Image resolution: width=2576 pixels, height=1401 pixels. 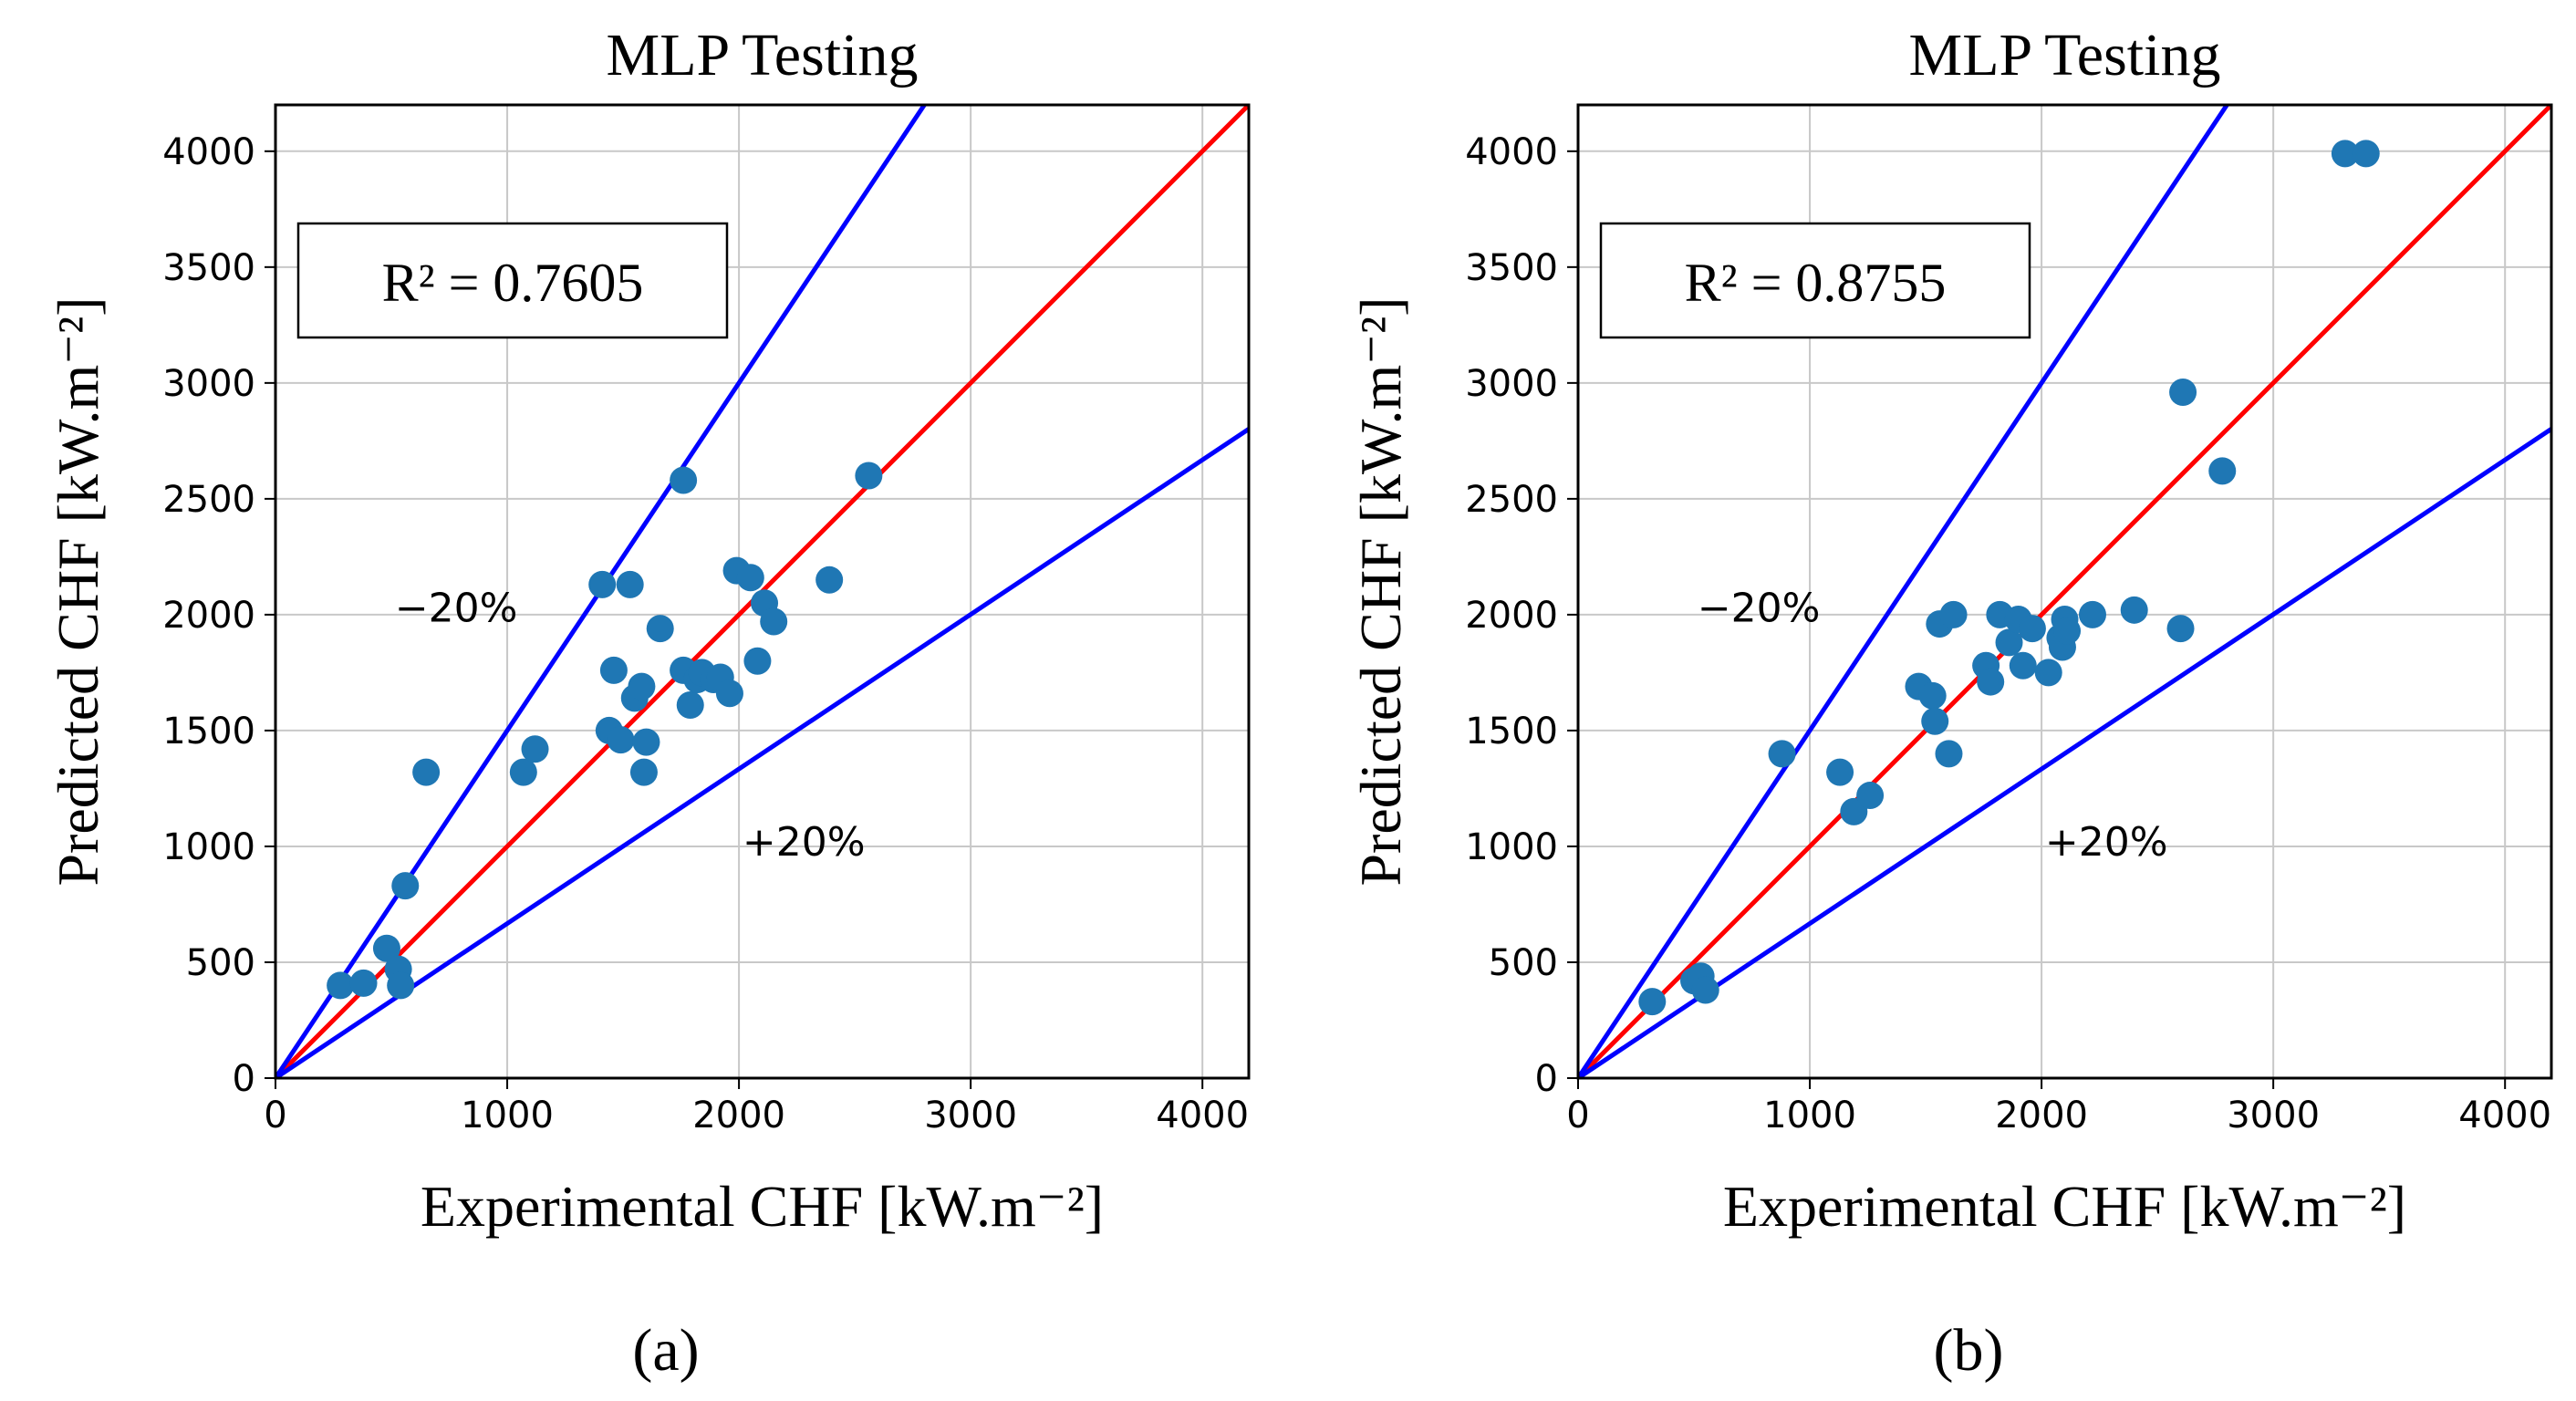 What do you see at coordinates (513, 283) in the screenshot?
I see `r2-label: R² = 0.7605` at bounding box center [513, 283].